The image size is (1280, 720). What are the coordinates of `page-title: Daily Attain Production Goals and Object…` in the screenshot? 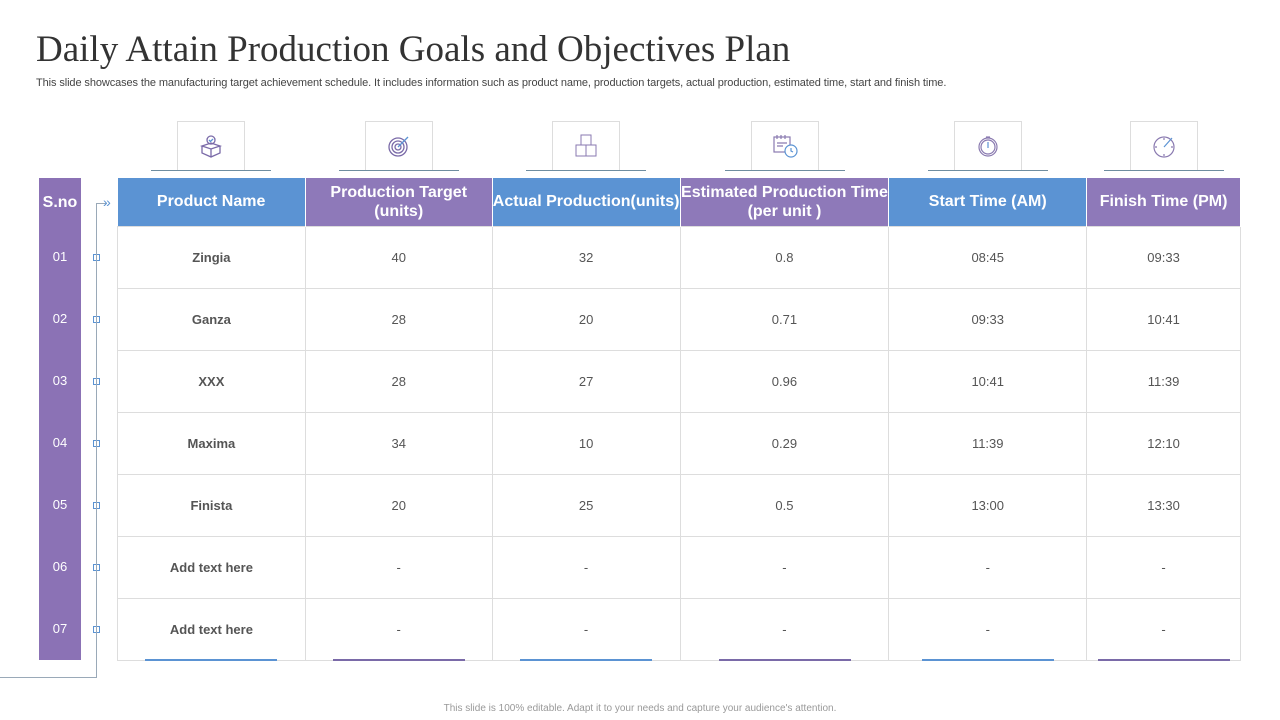 It's located at (413, 49).